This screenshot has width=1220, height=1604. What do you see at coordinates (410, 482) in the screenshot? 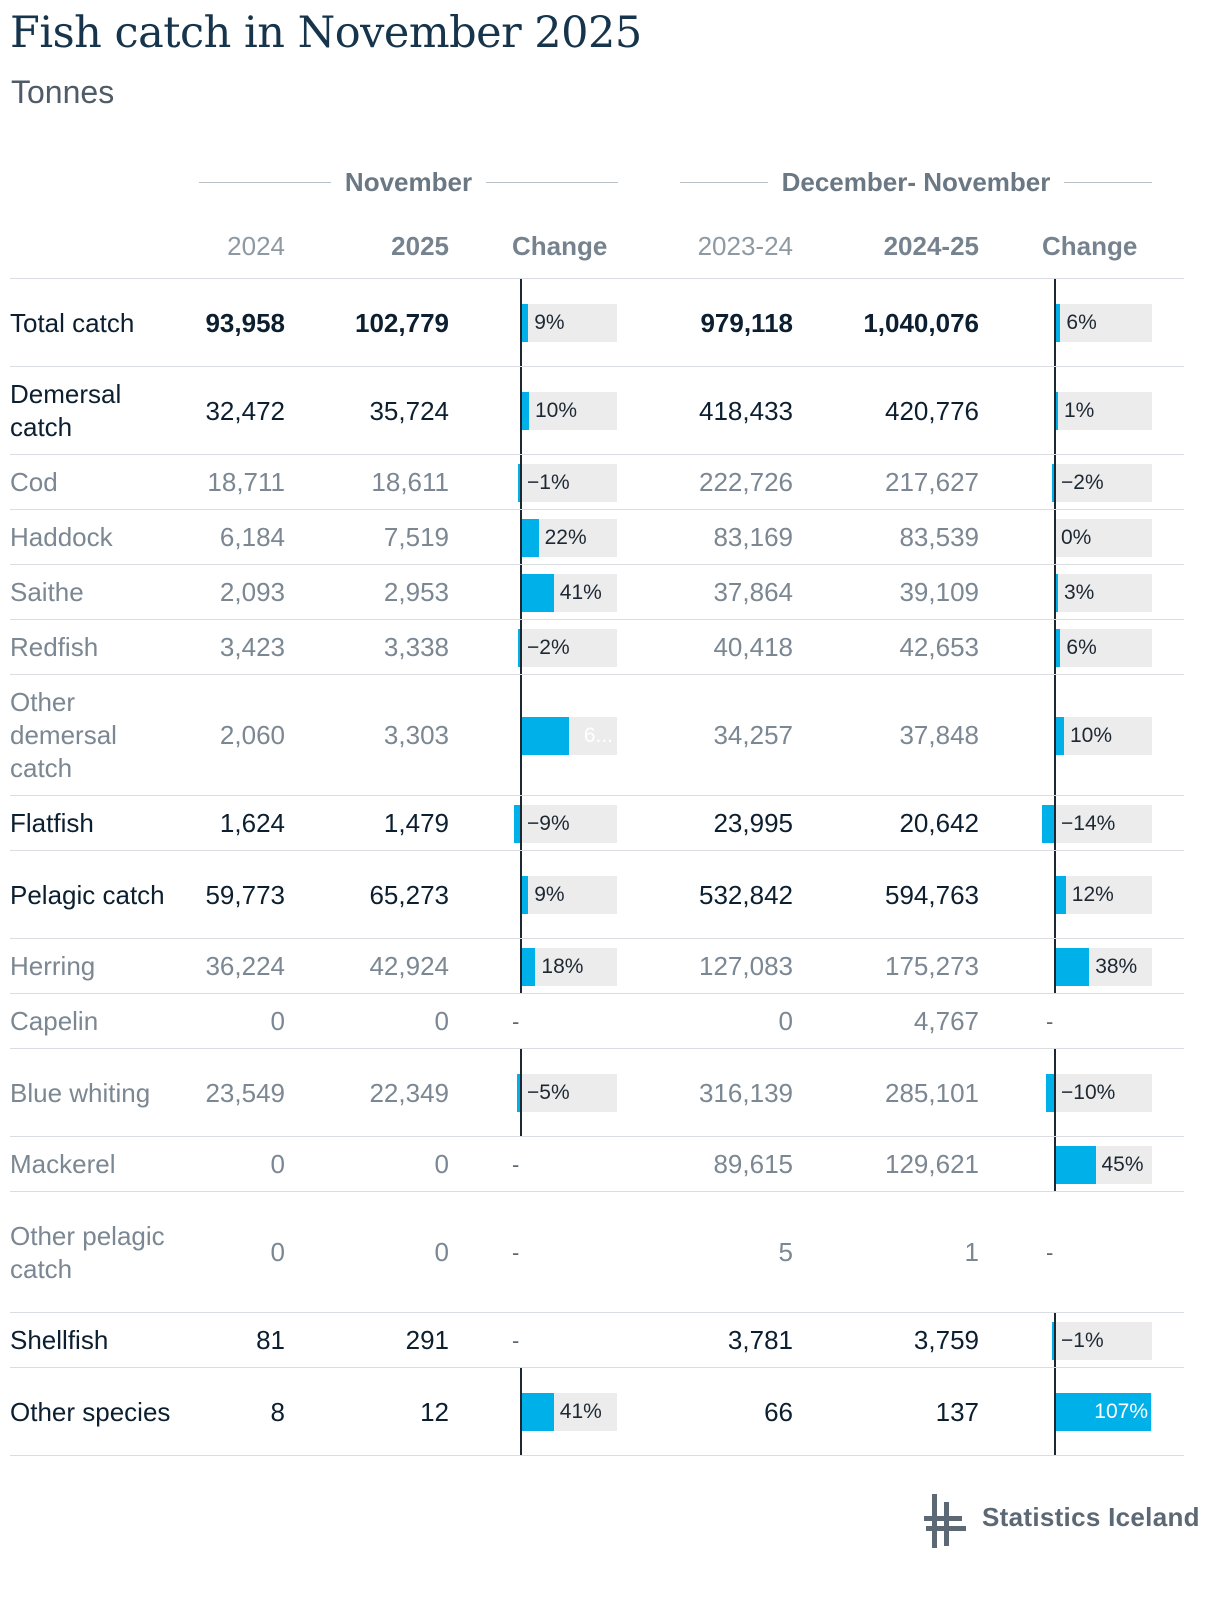
I see `value-v2025: 18,611` at bounding box center [410, 482].